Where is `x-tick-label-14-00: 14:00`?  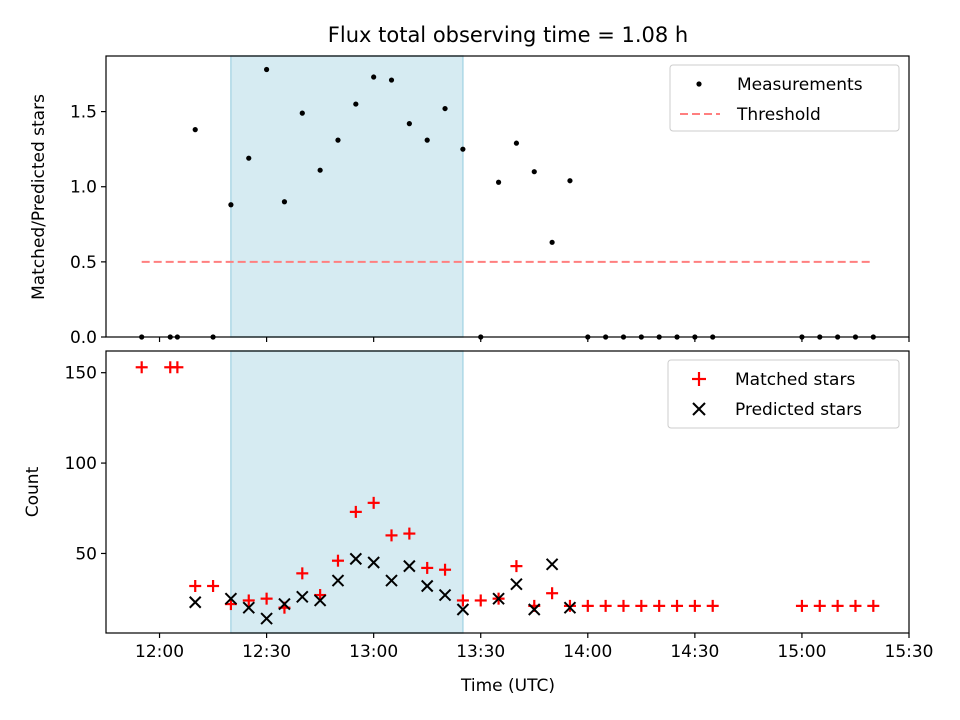 x-tick-label-14-00: 14:00 is located at coordinates (587, 652).